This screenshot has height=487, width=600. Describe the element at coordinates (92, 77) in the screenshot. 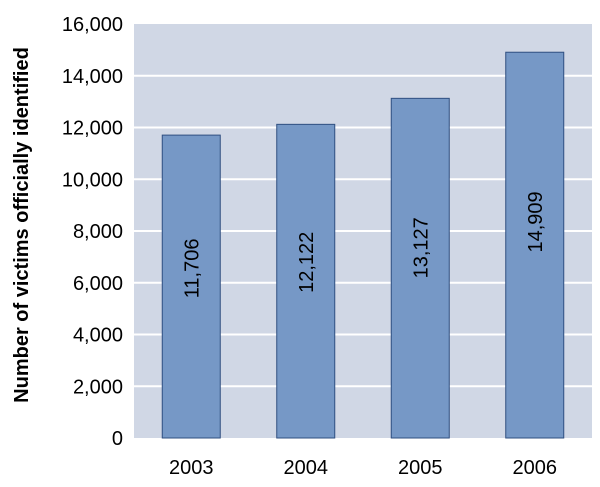

I see `y-tick-label: 14,000` at that location.